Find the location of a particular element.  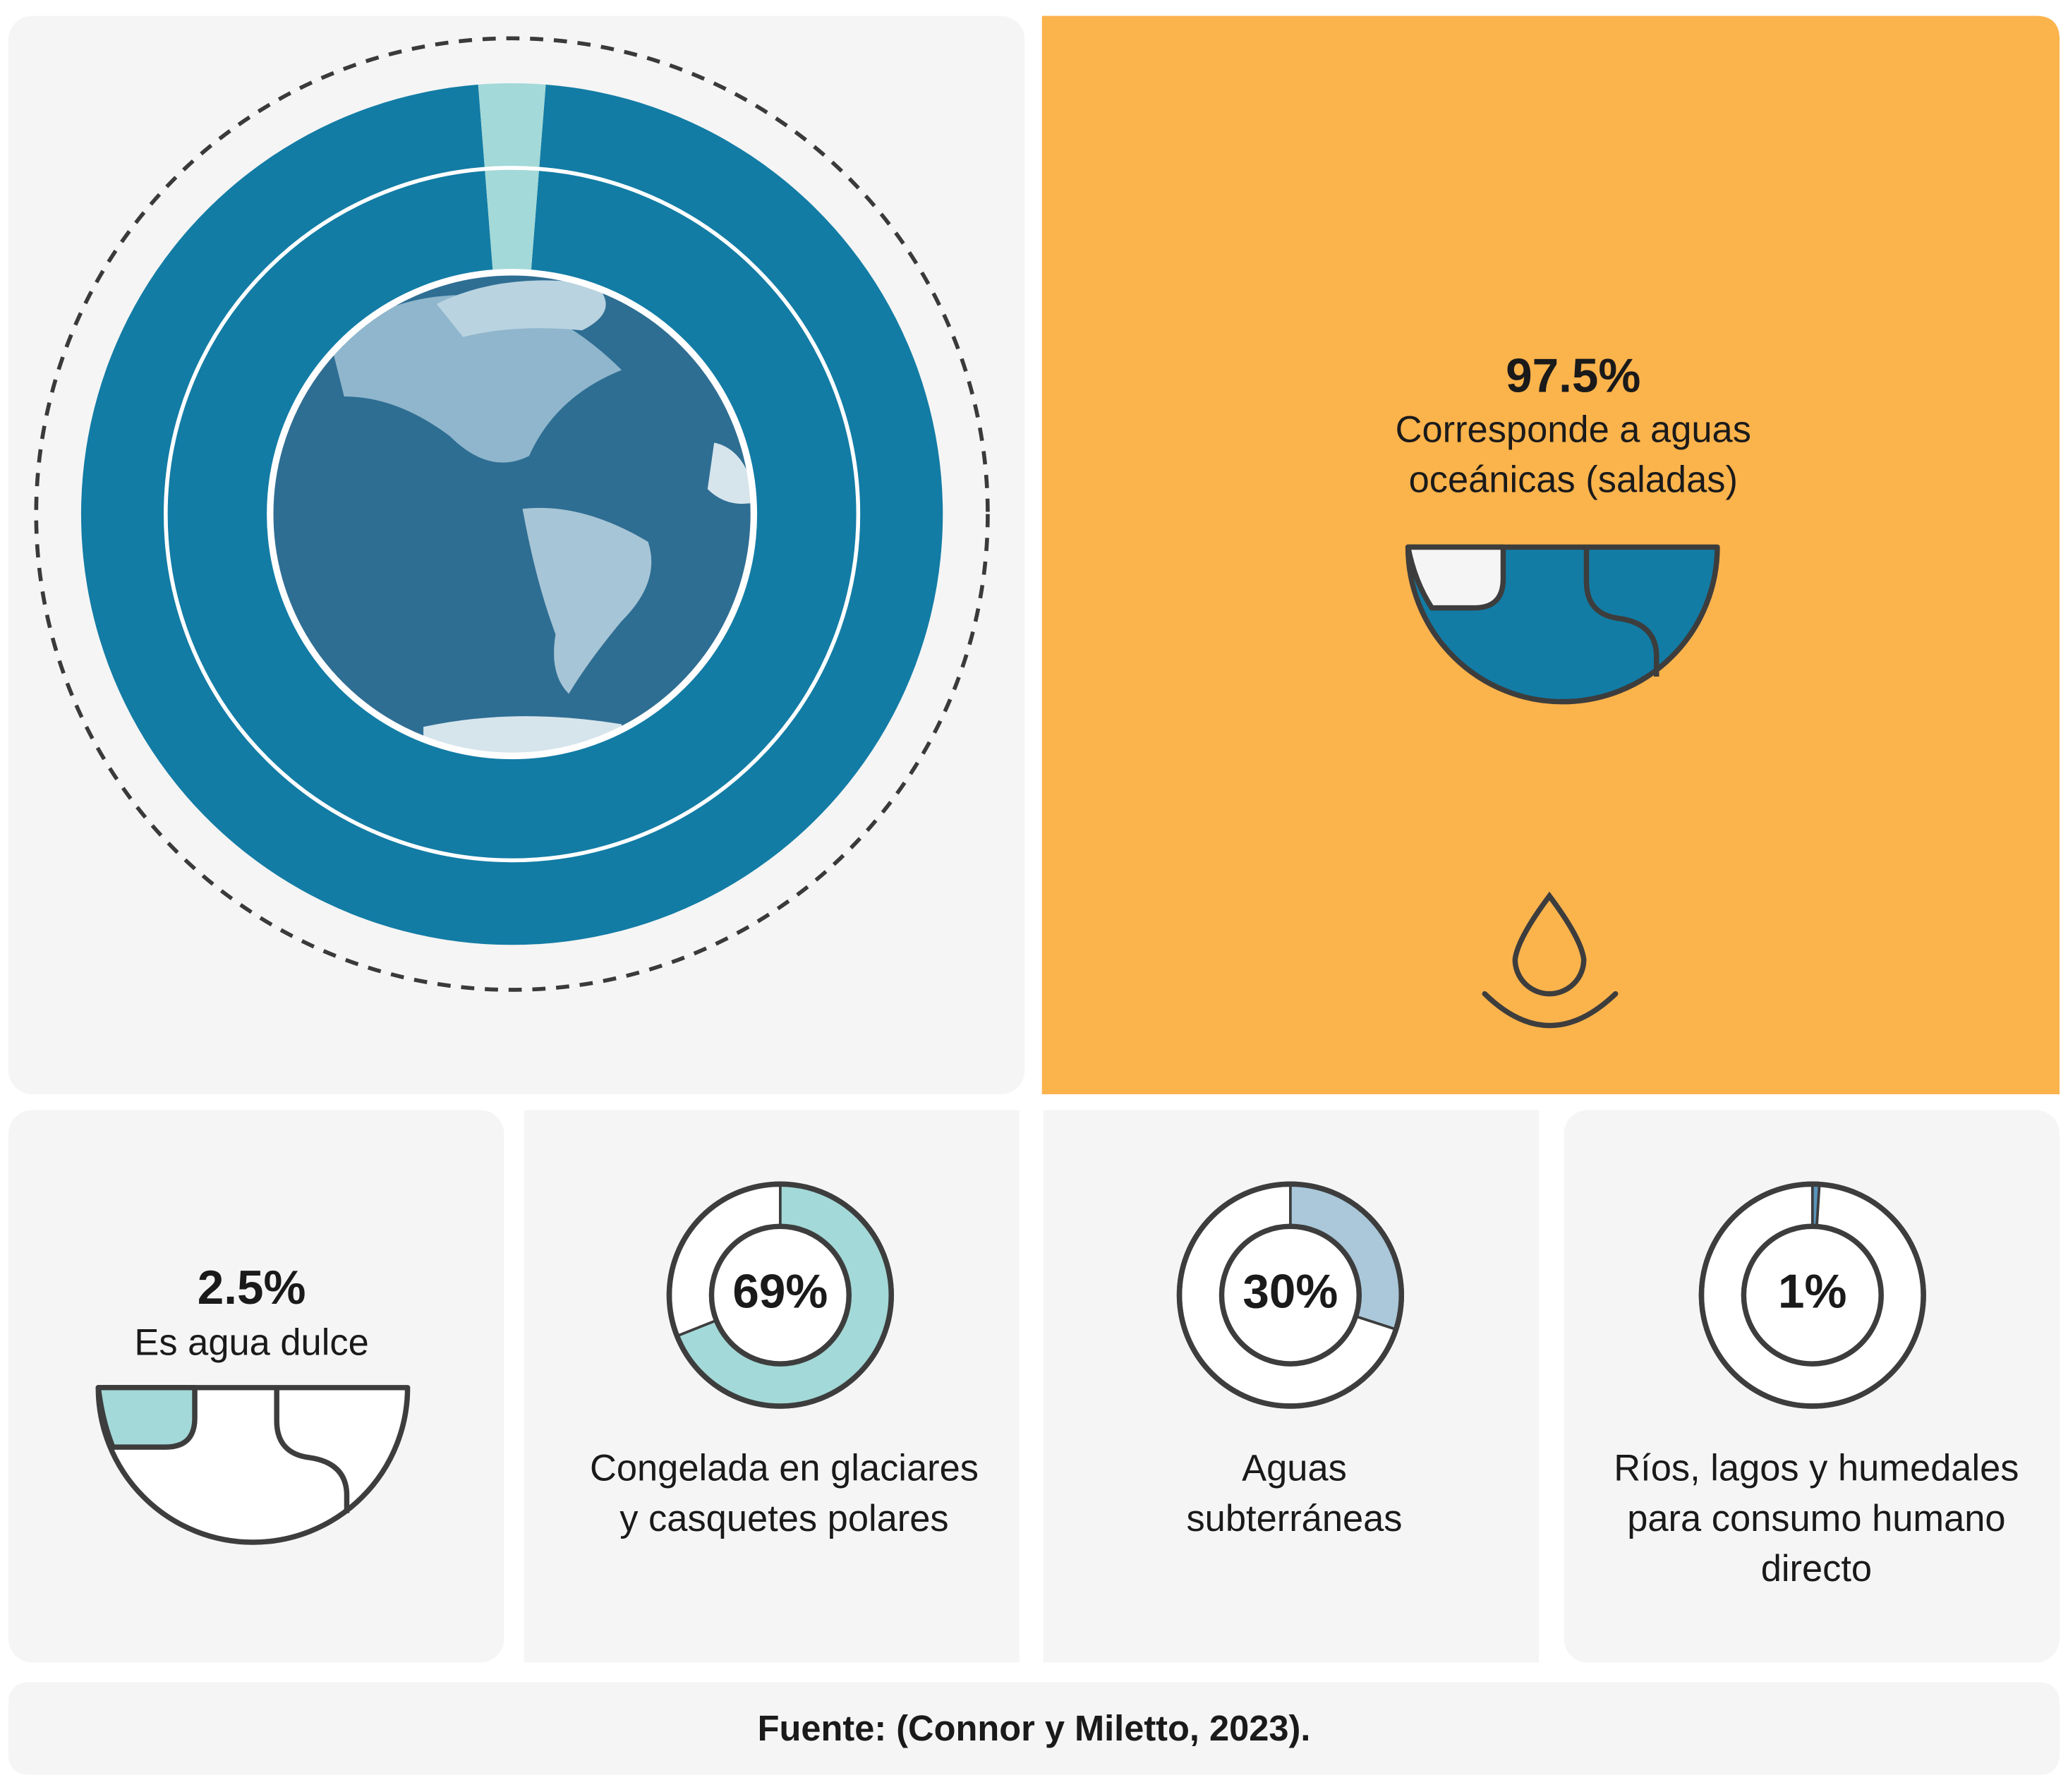

ring-percent: 30% is located at coordinates (1290, 1292).